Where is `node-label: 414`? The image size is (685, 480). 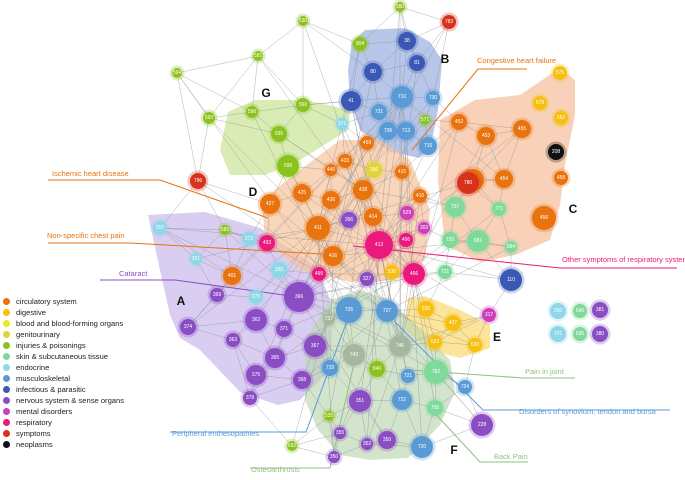 node-label: 414 is located at coordinates (373, 217).